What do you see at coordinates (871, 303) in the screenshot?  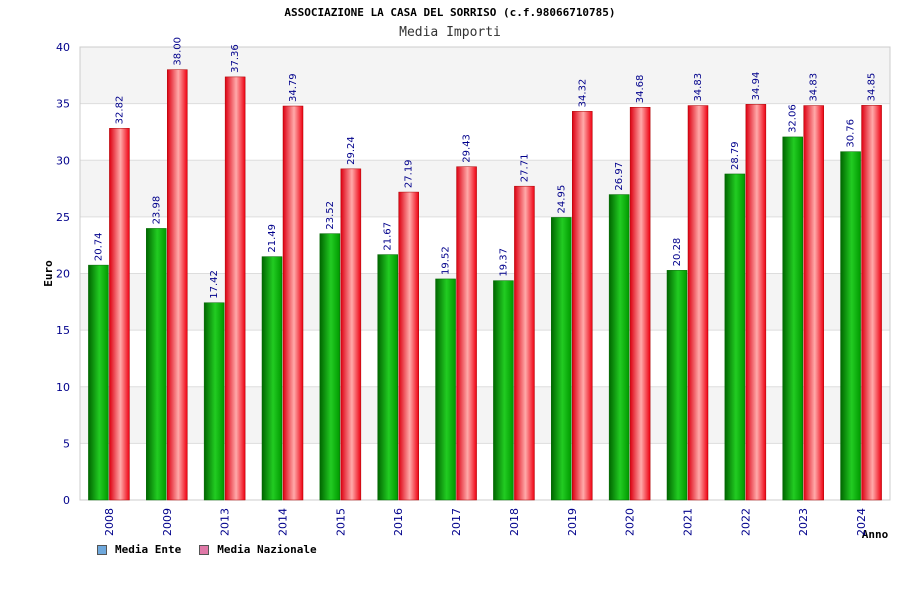 I see `bar-media-nazionale-2024` at bounding box center [871, 303].